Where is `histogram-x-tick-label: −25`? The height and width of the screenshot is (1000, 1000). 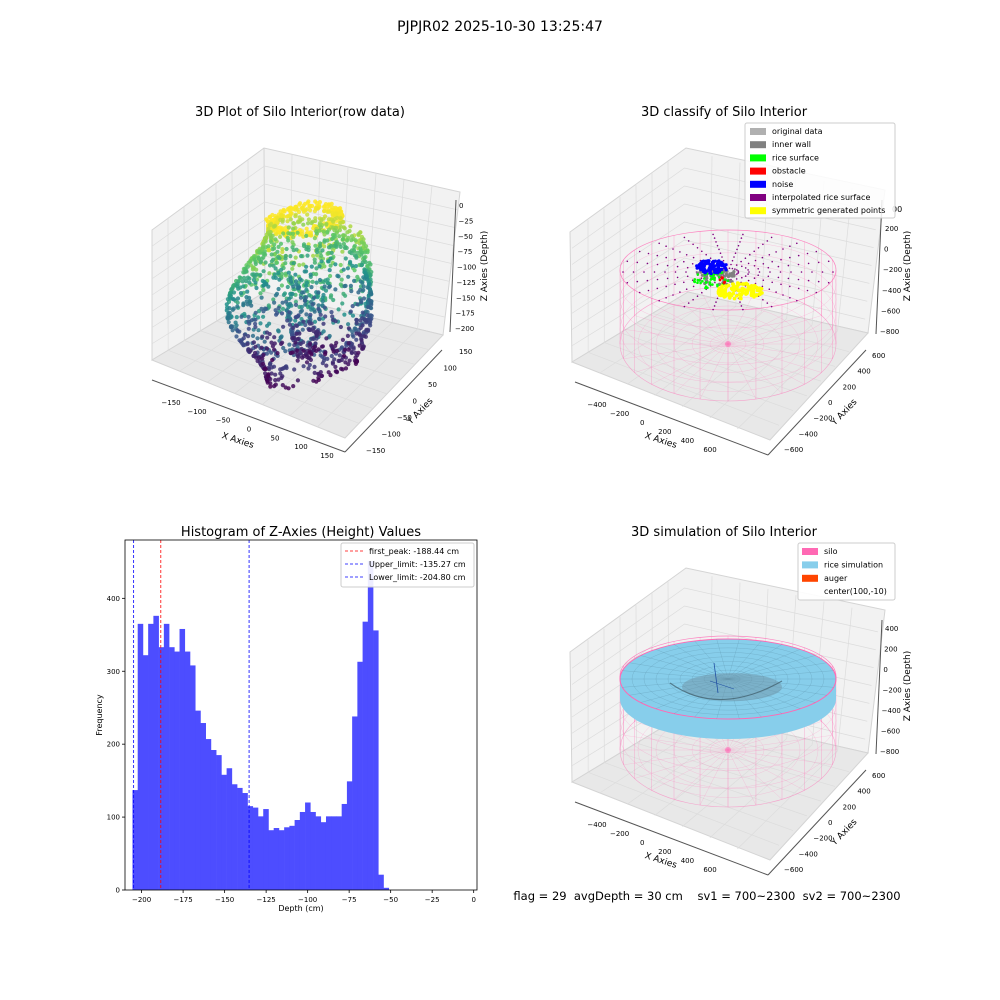 histogram-x-tick-label: −25 is located at coordinates (432, 900).